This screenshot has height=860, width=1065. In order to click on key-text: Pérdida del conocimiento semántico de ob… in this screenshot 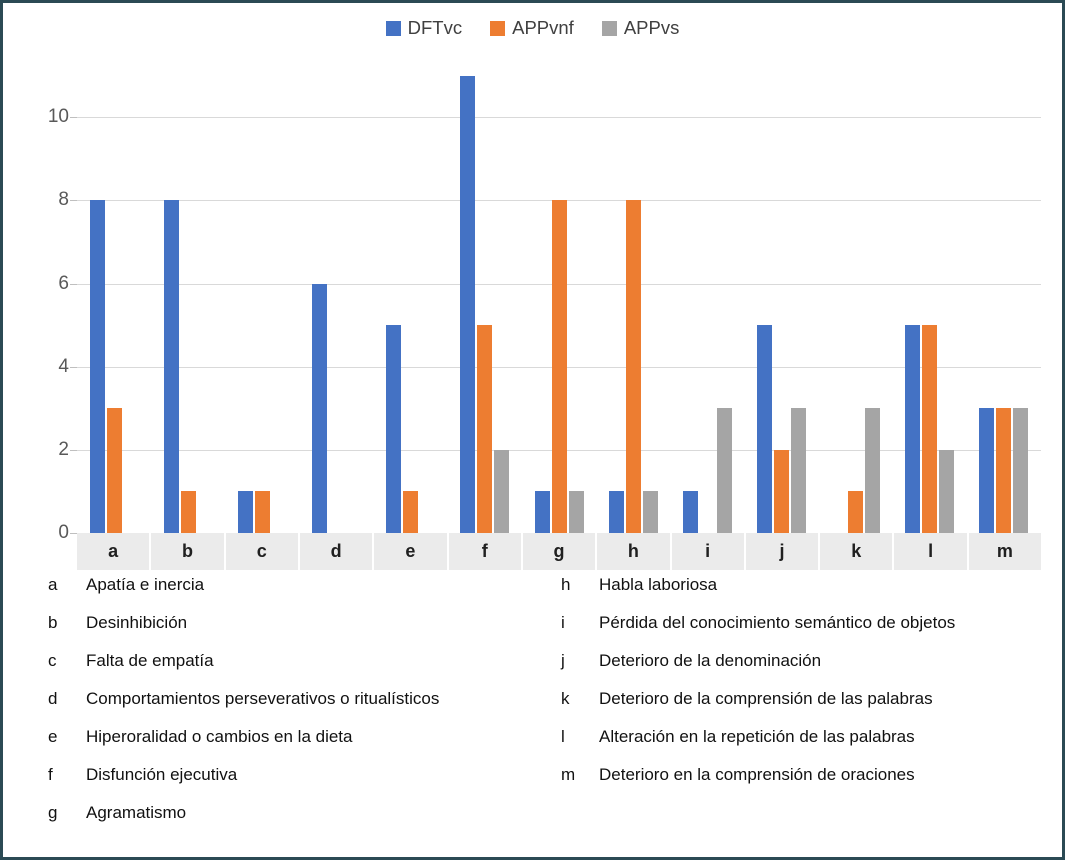, I will do `click(777, 622)`.